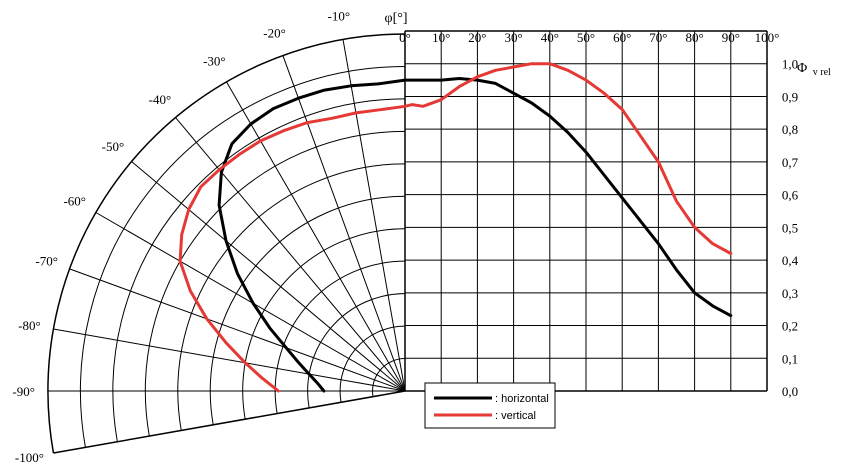 This screenshot has height=466, width=845. What do you see at coordinates (46, 261) in the screenshot?
I see `polar-angle-tick-label: -70°` at bounding box center [46, 261].